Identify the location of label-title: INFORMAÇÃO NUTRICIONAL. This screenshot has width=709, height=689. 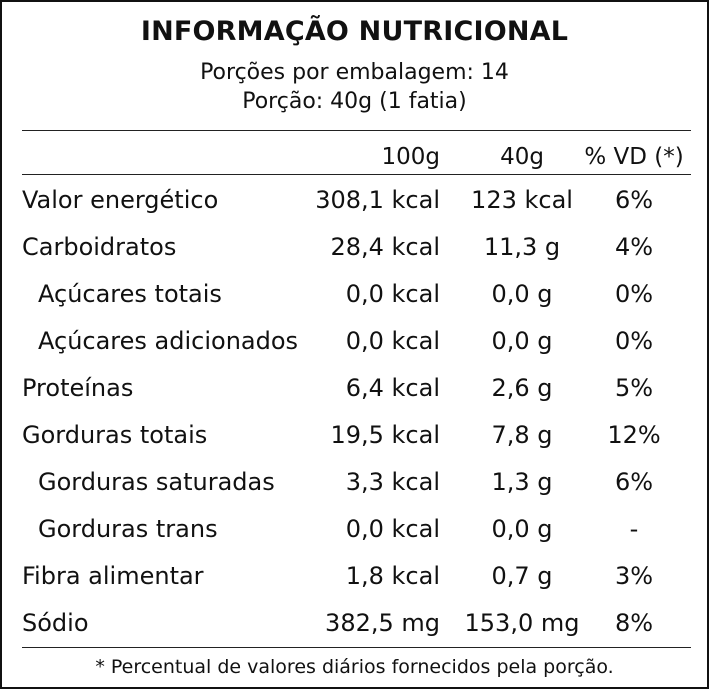
(354, 31).